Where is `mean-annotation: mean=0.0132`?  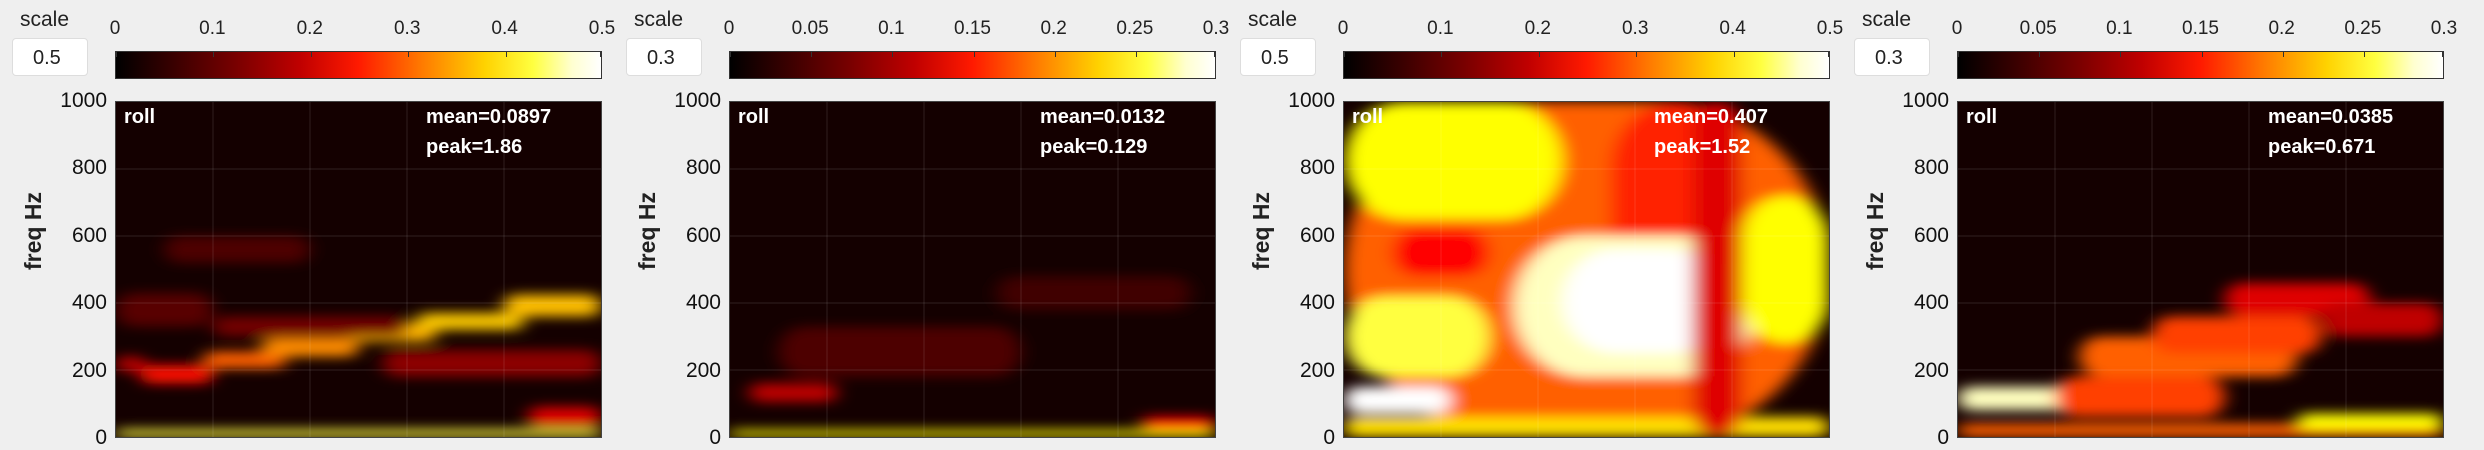
mean-annotation: mean=0.0132 is located at coordinates (1102, 117).